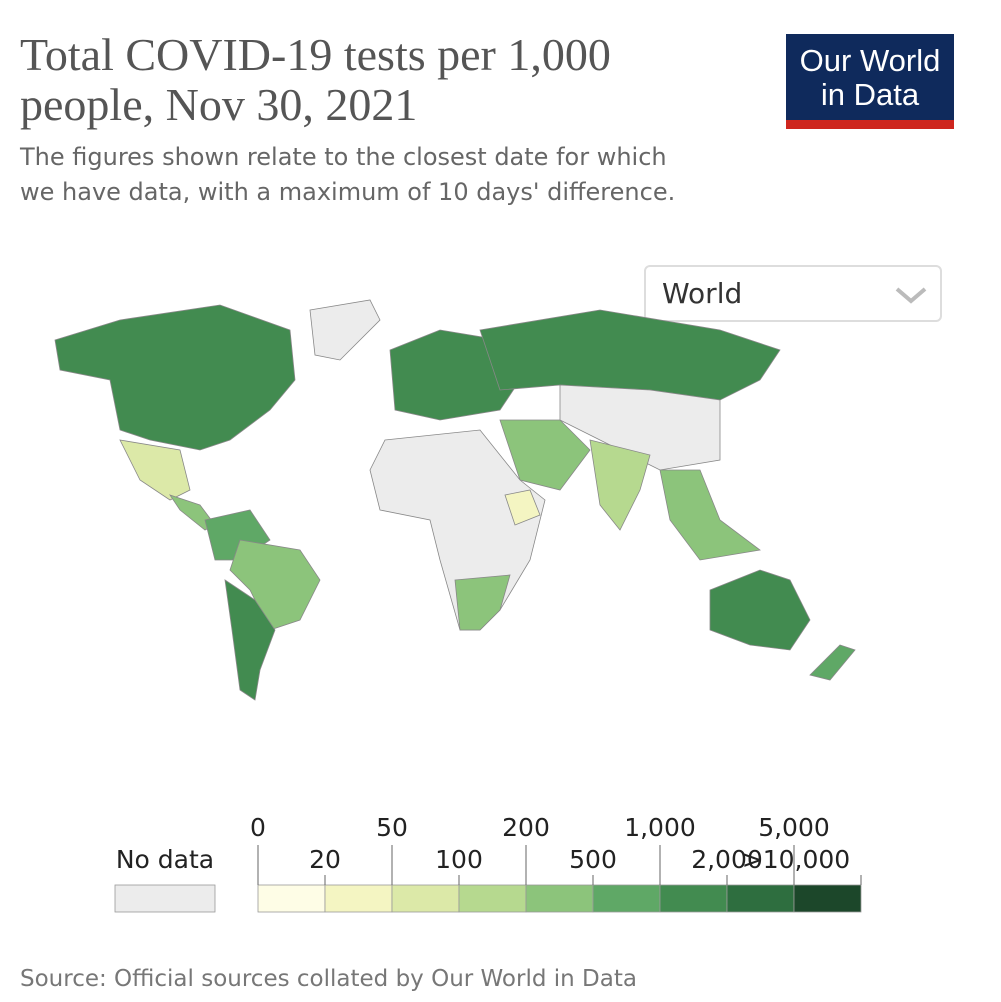 The height and width of the screenshot is (1002, 1001). I want to click on region-dropdown: World, so click(793, 293).